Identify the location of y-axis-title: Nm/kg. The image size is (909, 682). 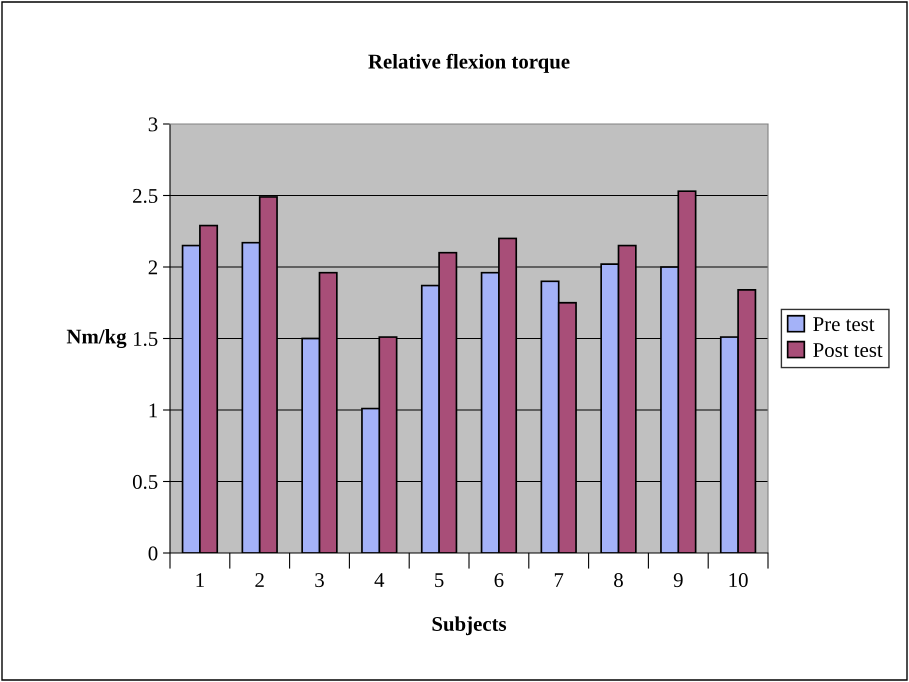
(96, 338).